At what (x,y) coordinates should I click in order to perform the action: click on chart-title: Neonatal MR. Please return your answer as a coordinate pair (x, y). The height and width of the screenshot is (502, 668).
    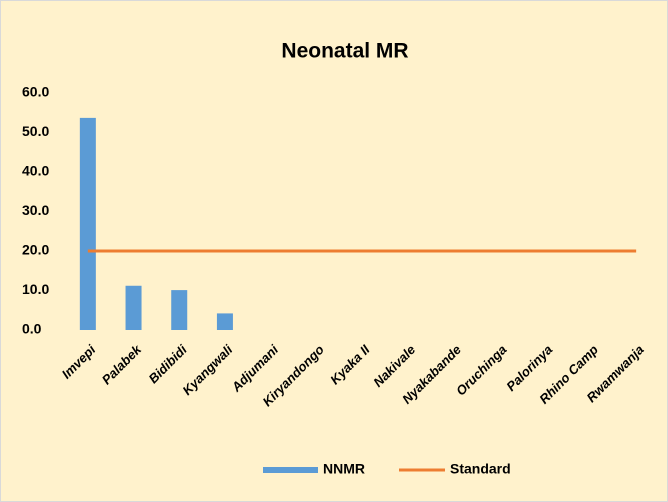
    Looking at the image, I should click on (344, 51).